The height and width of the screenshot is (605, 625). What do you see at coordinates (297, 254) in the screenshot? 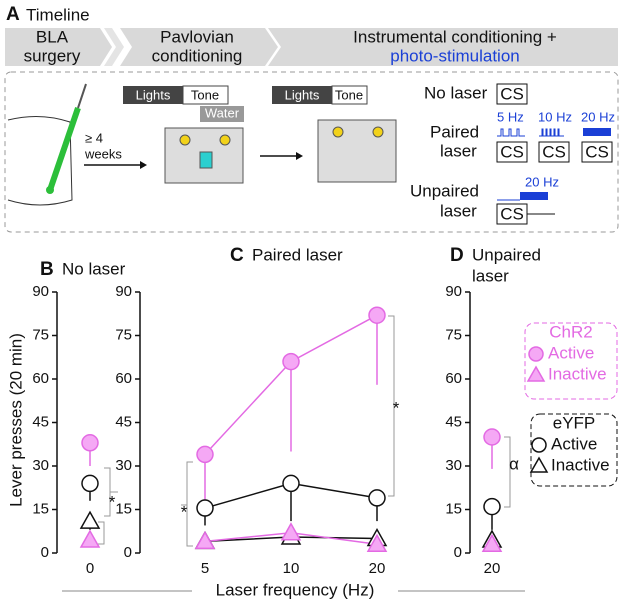
I see `panel-title: Paired laser` at bounding box center [297, 254].